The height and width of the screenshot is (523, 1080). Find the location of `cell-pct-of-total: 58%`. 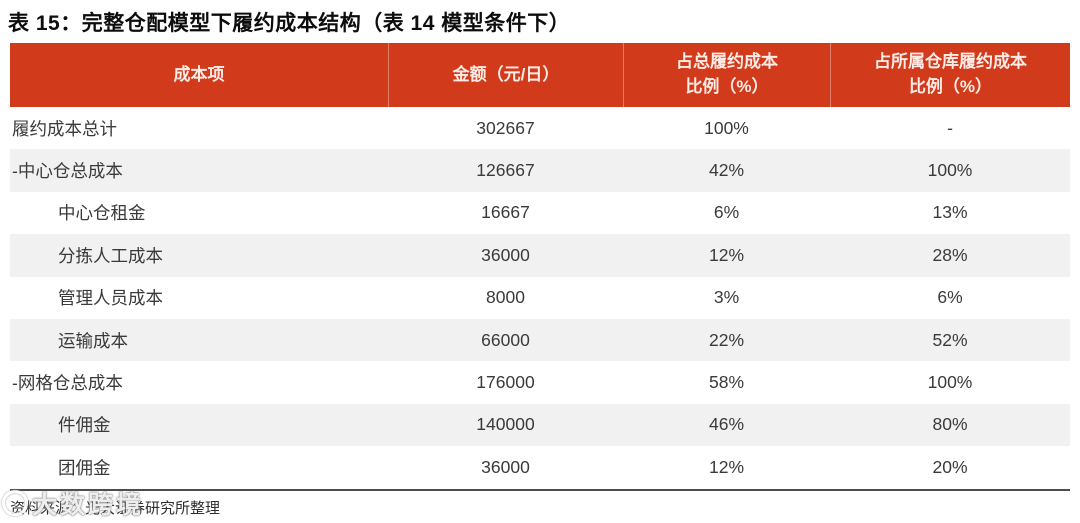

cell-pct-of-total: 58% is located at coordinates (726, 382).